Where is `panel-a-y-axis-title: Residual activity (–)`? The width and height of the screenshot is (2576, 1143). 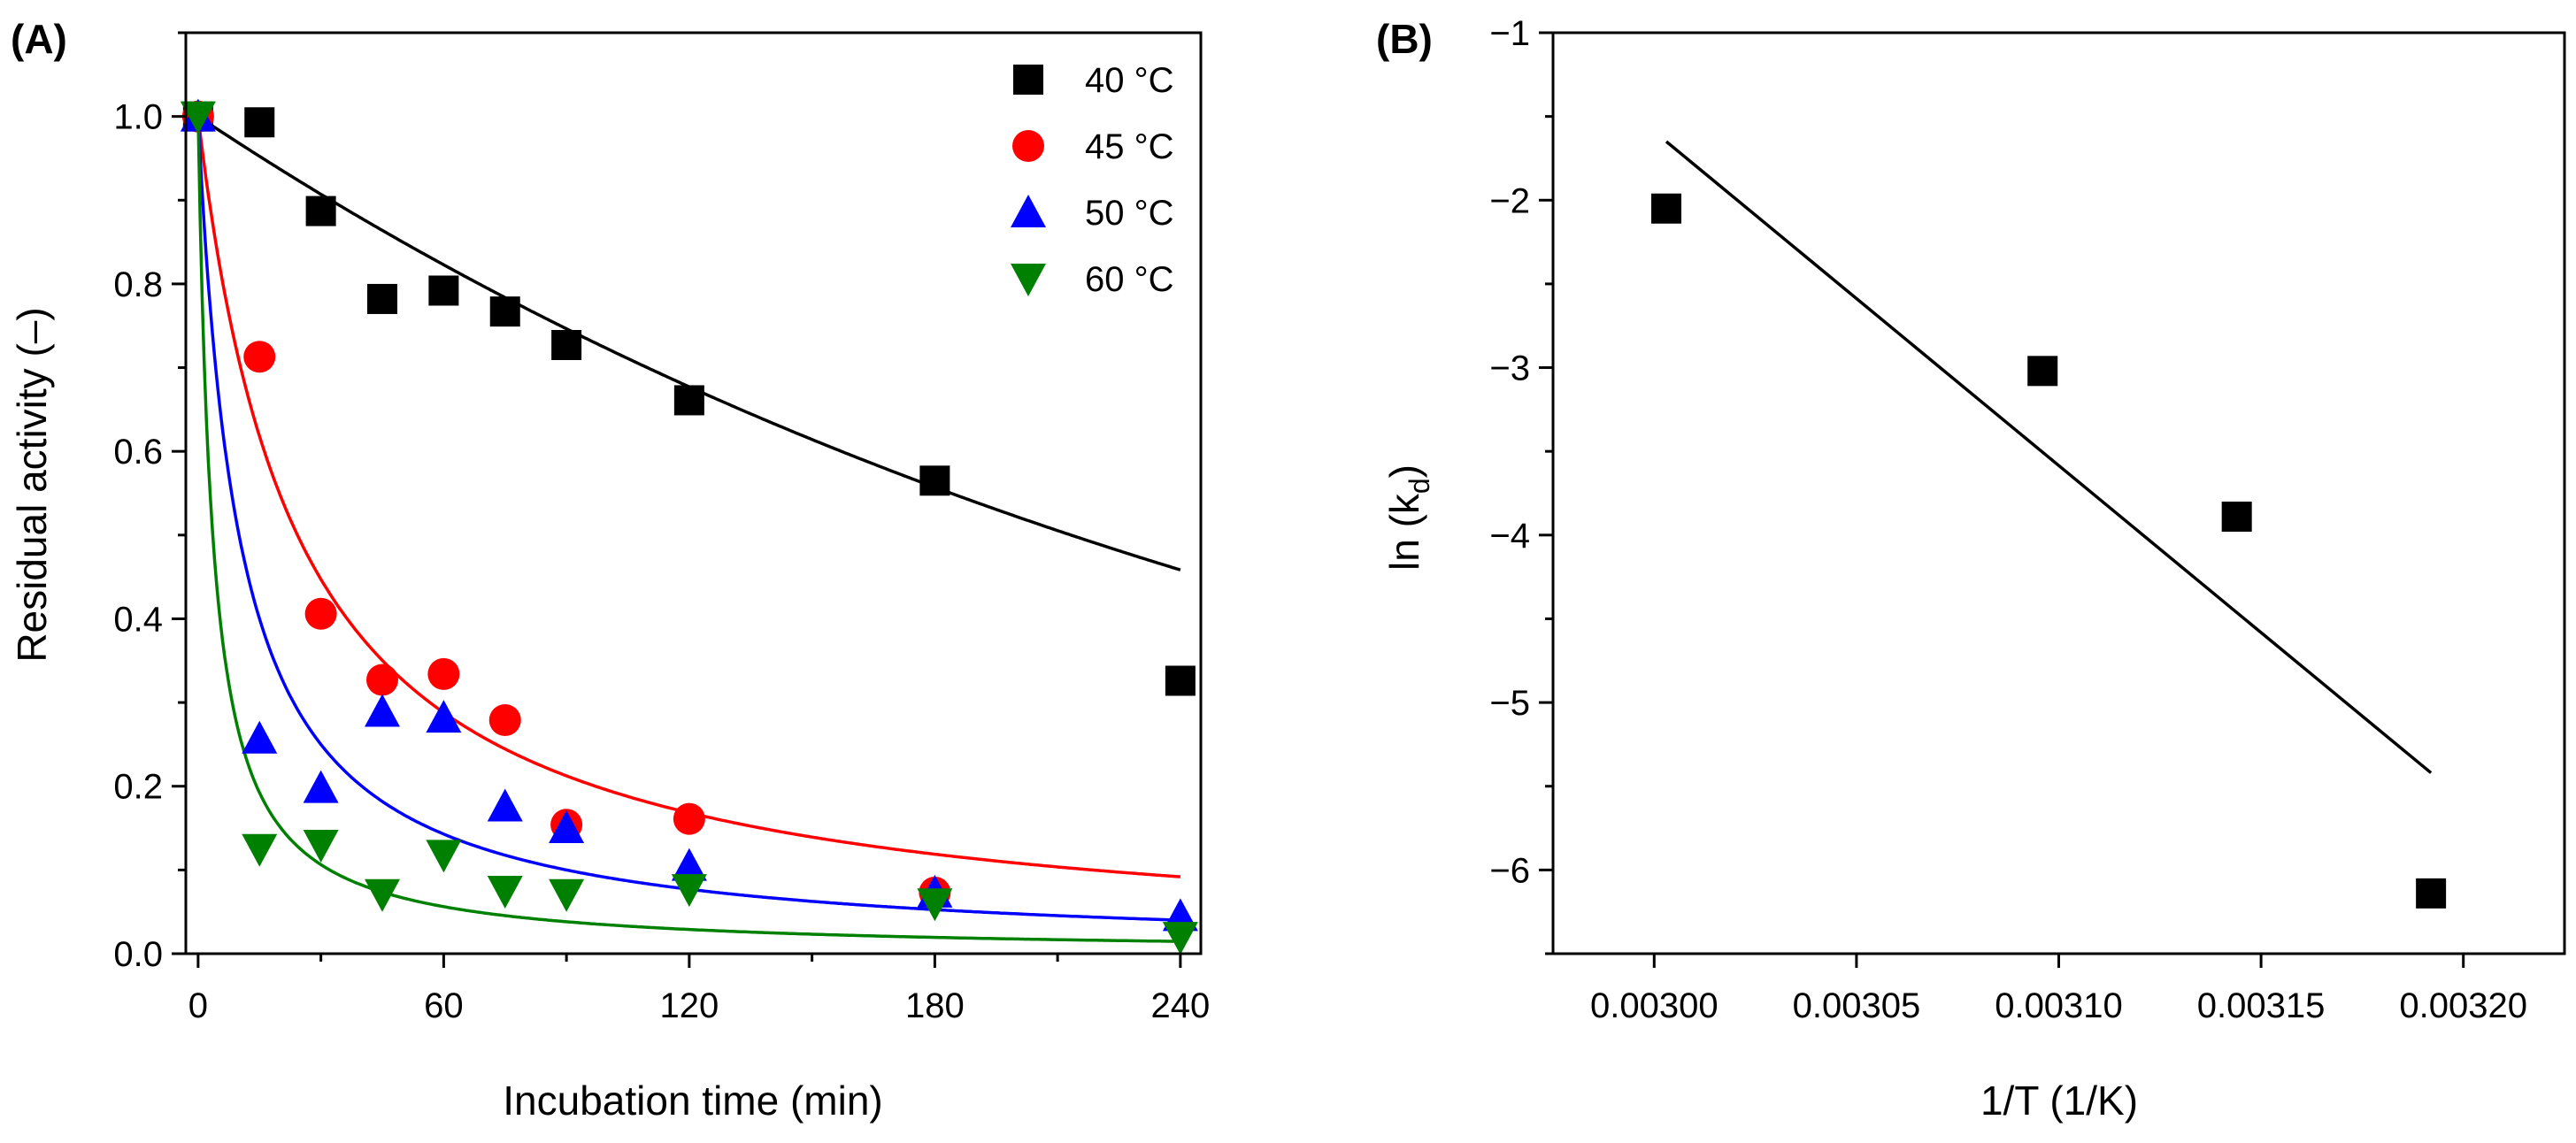 panel-a-y-axis-title: Residual activity (–) is located at coordinates (32, 484).